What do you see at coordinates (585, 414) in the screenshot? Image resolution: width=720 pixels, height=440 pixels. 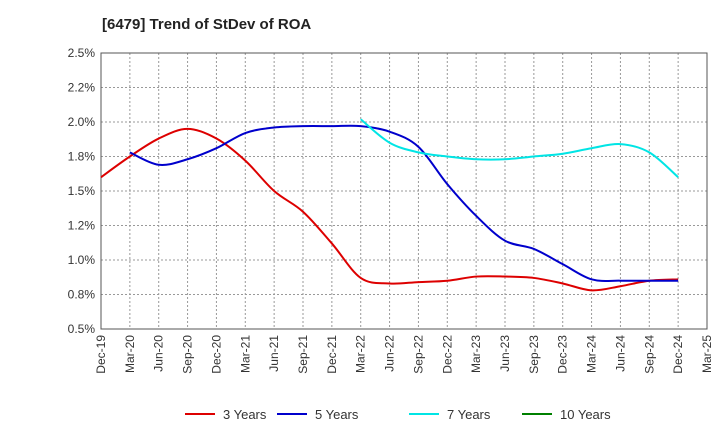 I see `legend-label-10-years: 10 Years` at bounding box center [585, 414].